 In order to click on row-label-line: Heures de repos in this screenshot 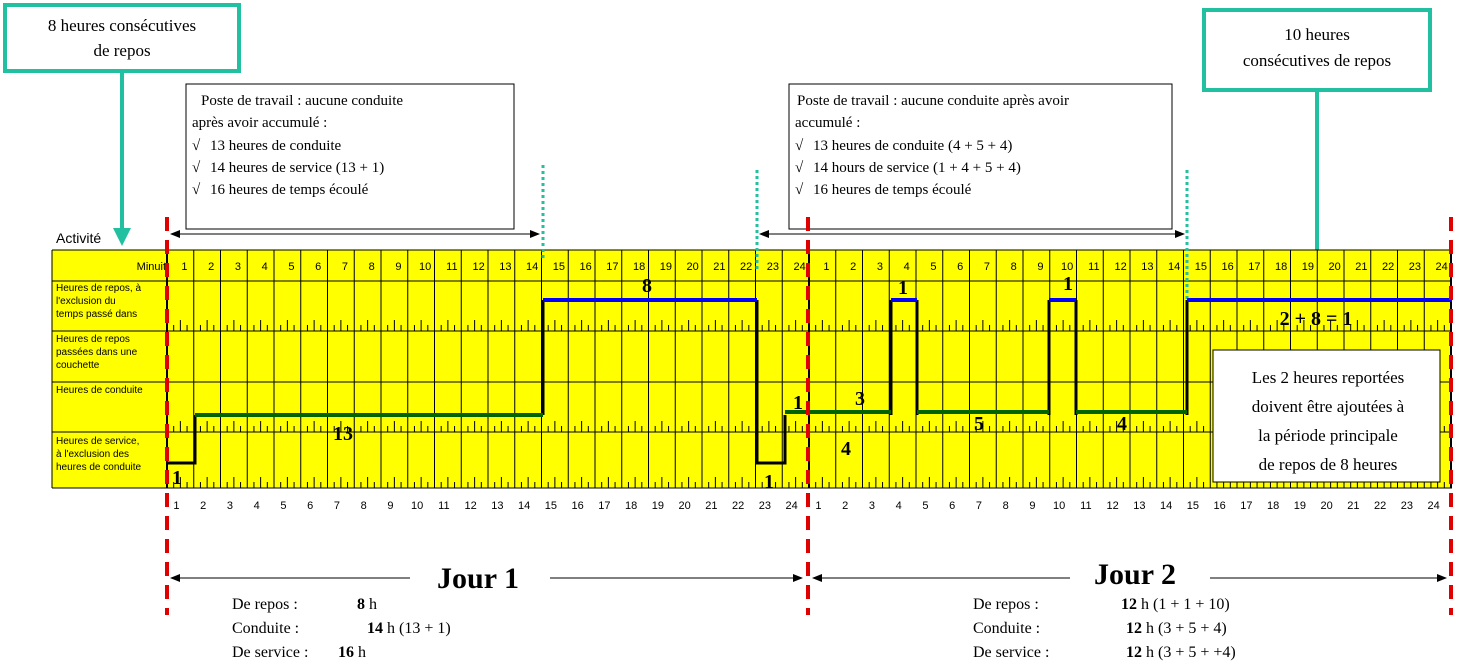, I will do `click(93, 339)`.